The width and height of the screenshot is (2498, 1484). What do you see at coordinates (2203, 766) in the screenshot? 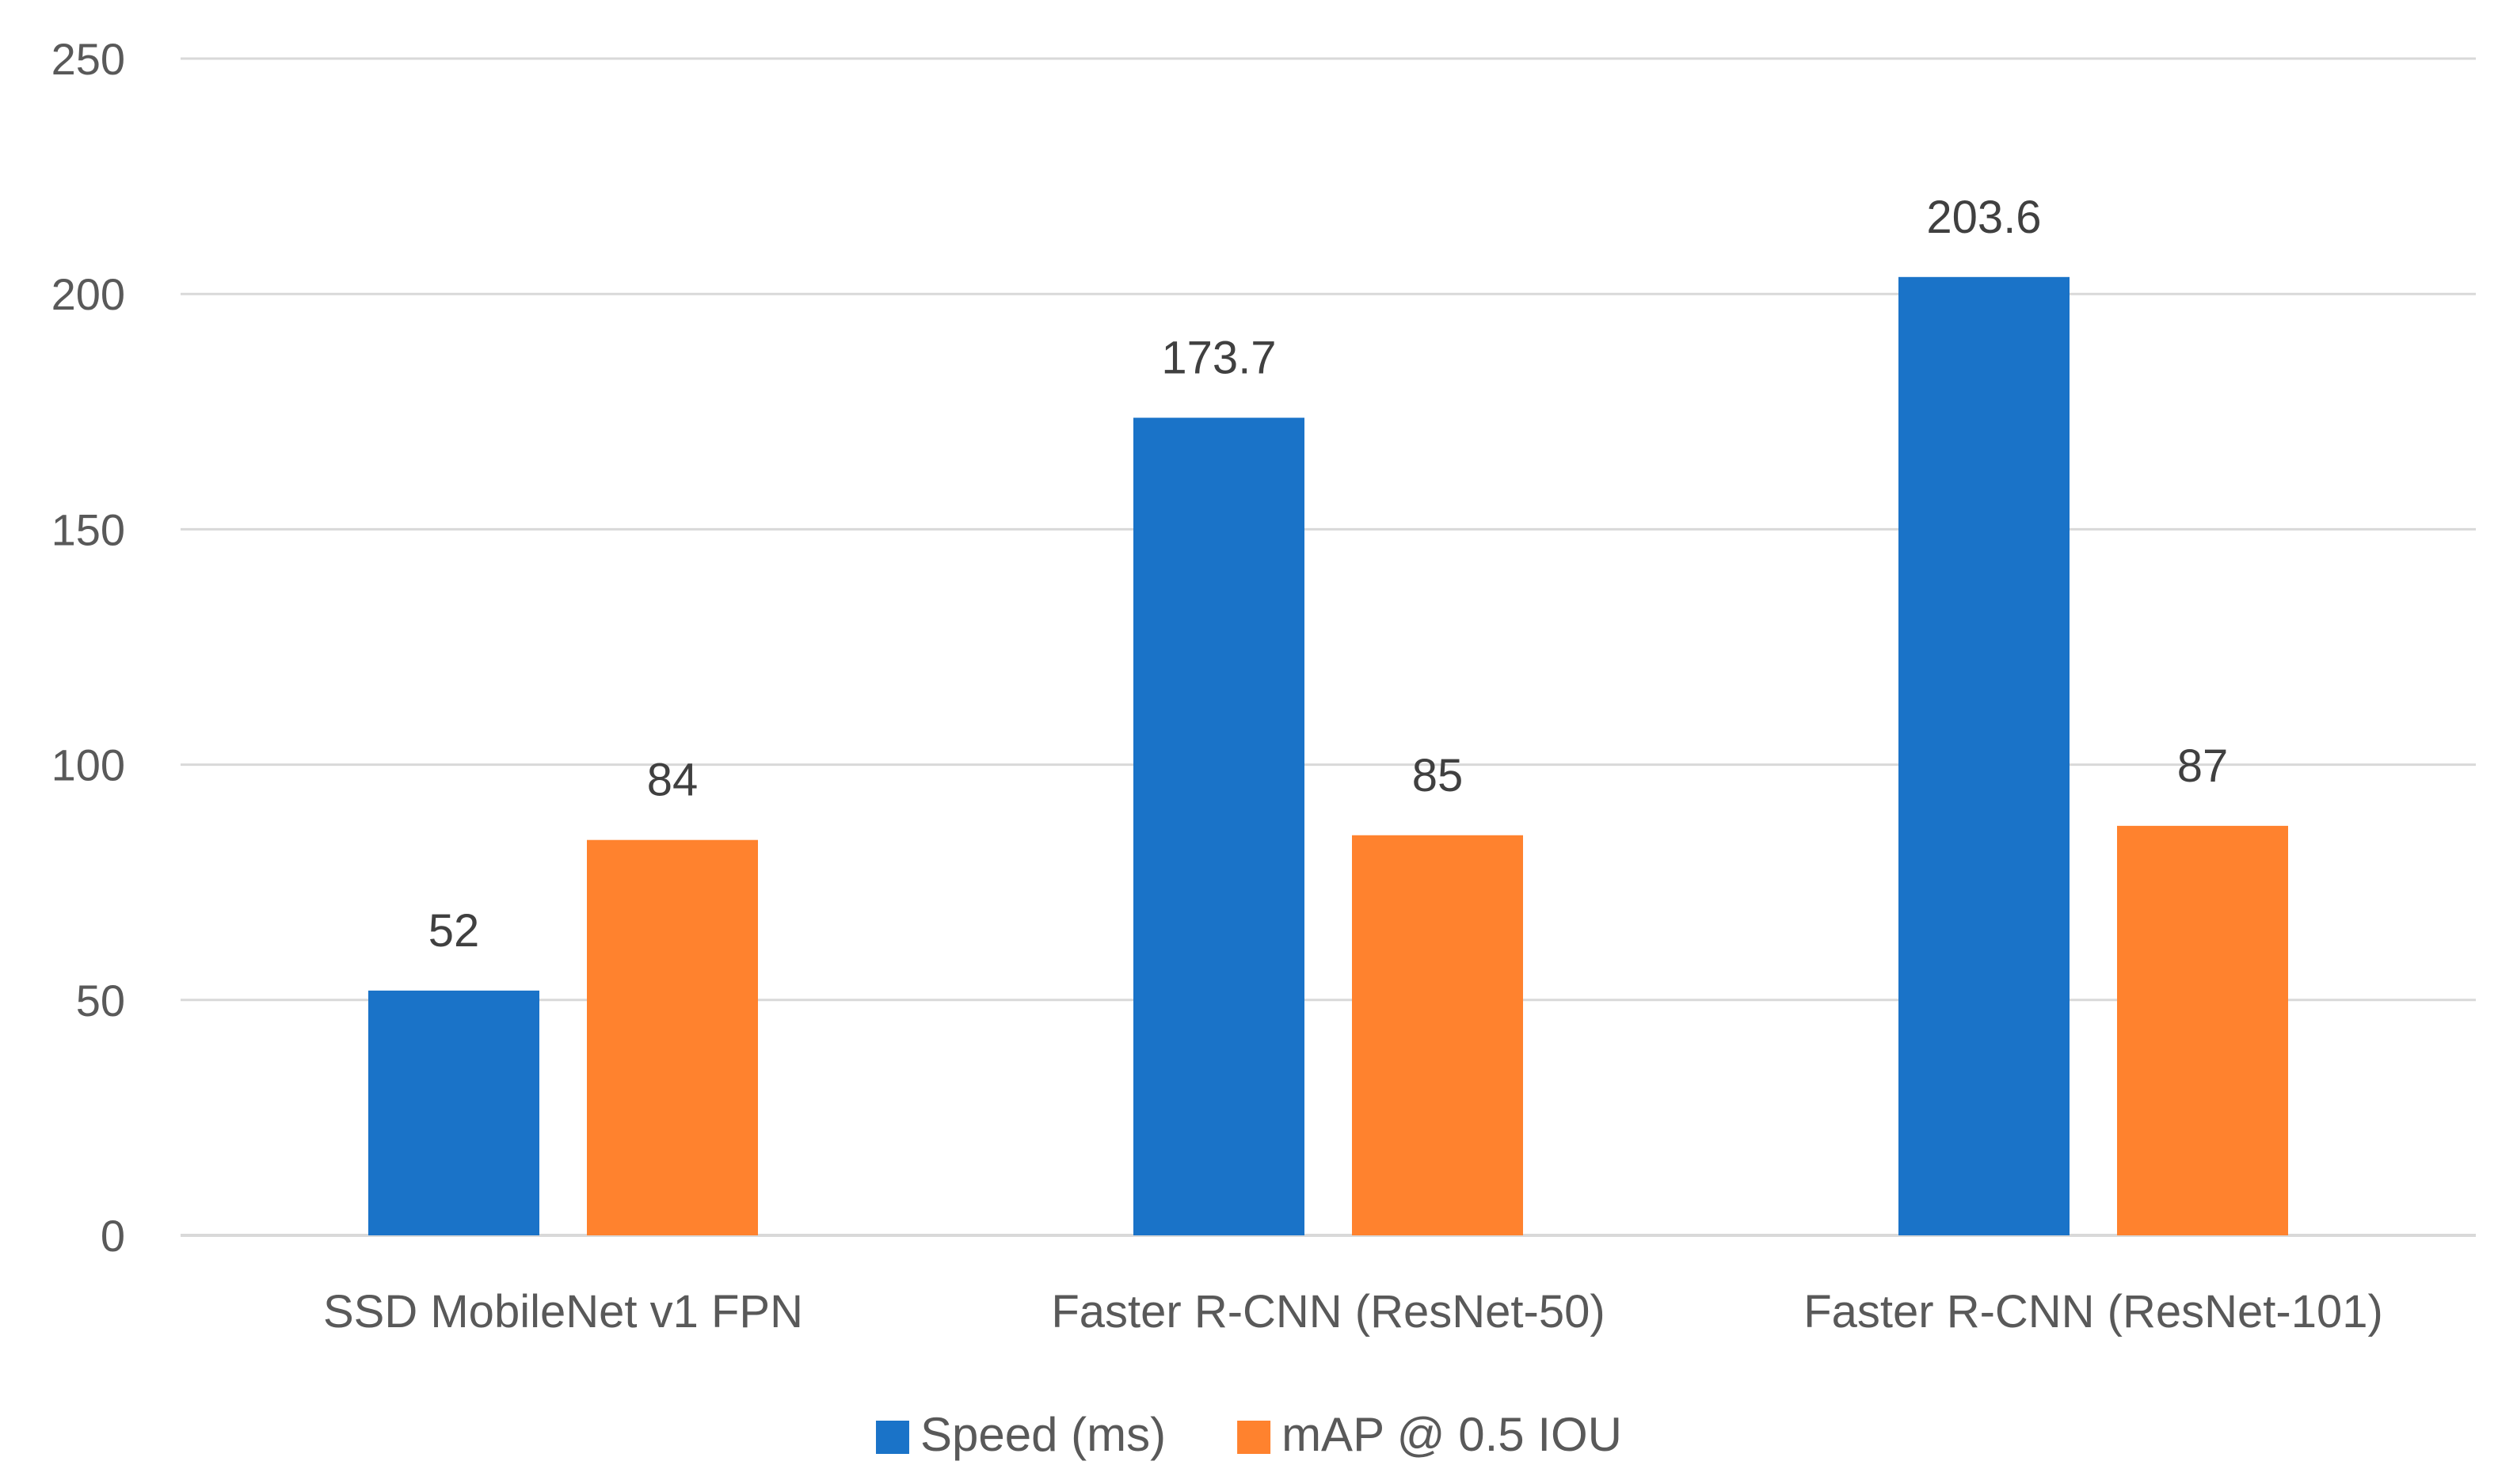
I see `data-label-map-2: 87` at bounding box center [2203, 766].